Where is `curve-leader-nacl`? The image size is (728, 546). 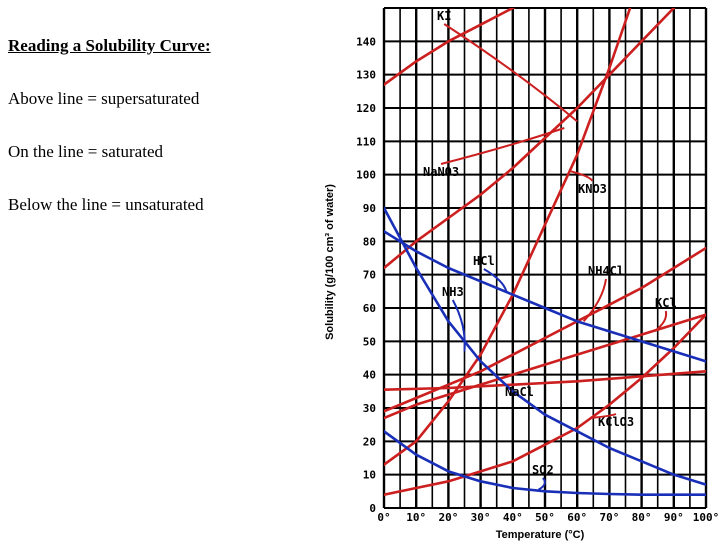
curve-leader-nacl is located at coordinates (517, 384).